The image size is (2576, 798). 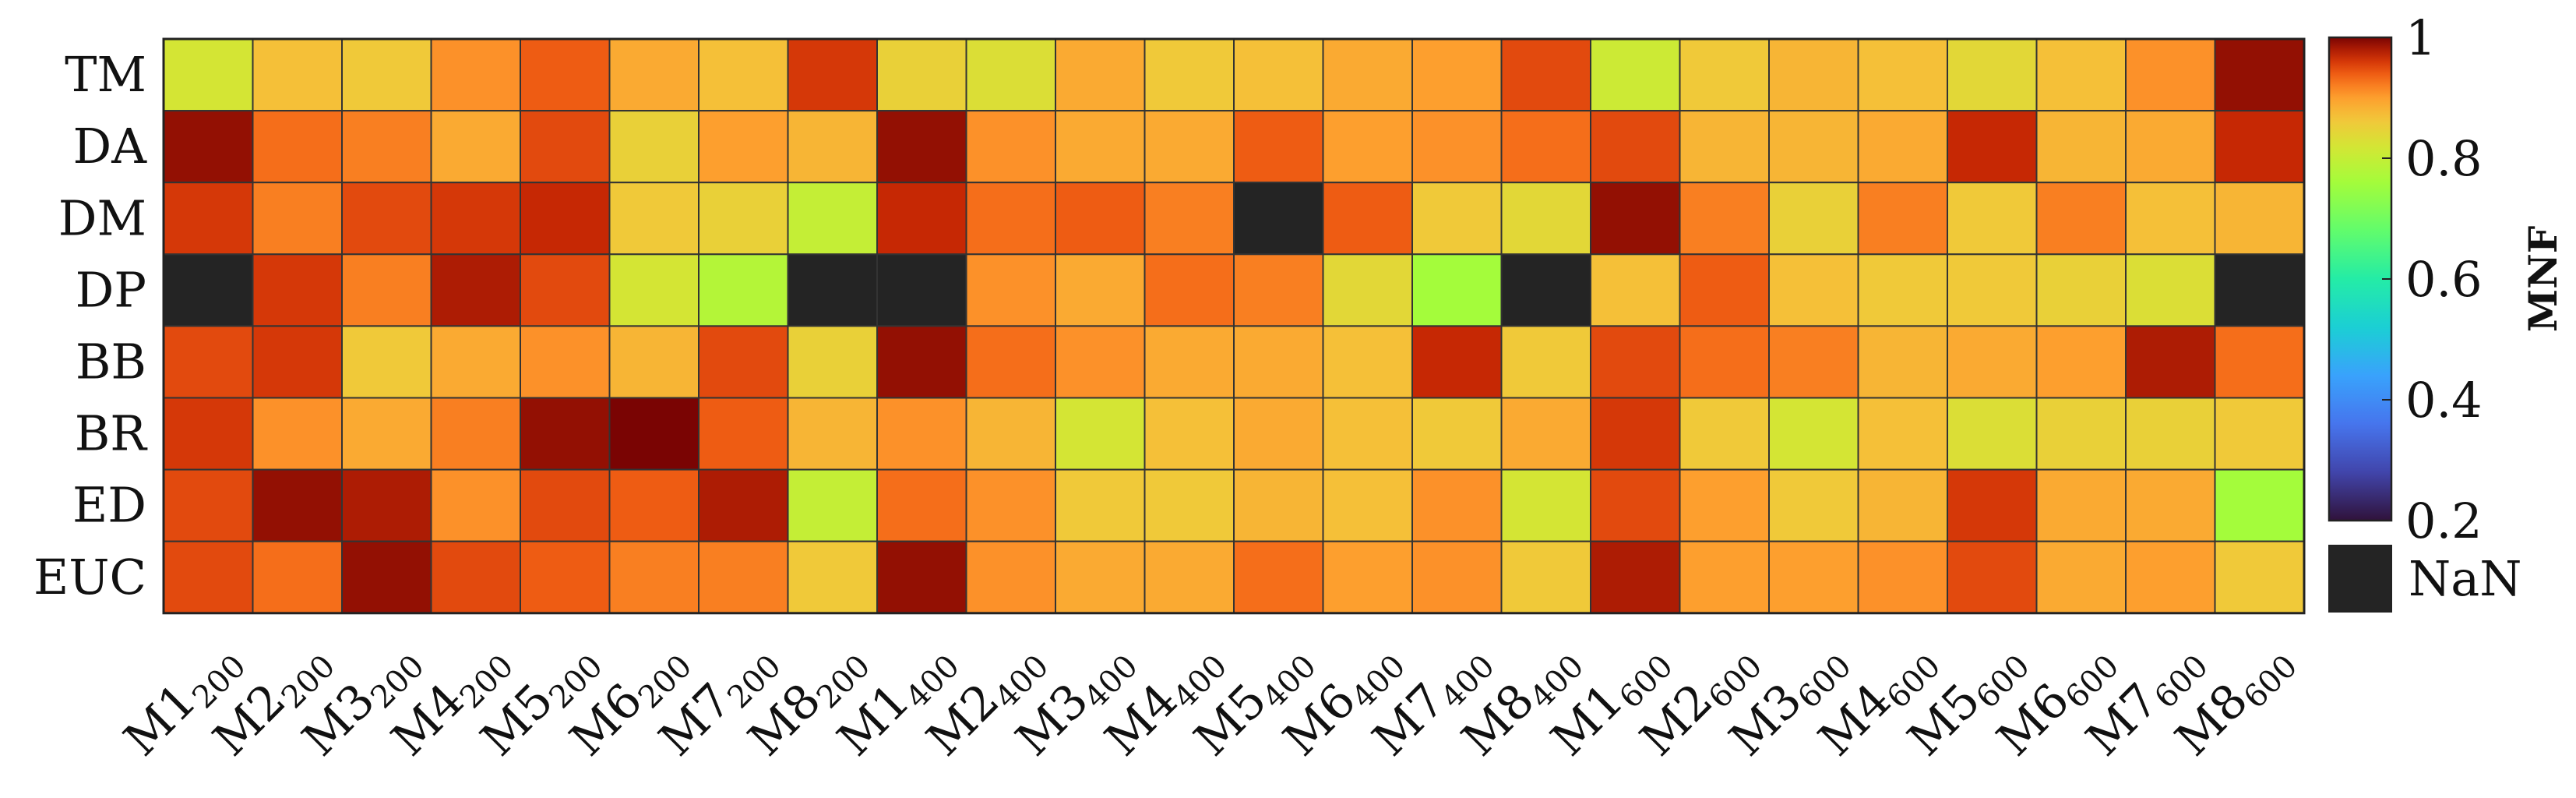 I want to click on row-labels: TM DA DM DP BB BR ED EUC, so click(x=90, y=326).